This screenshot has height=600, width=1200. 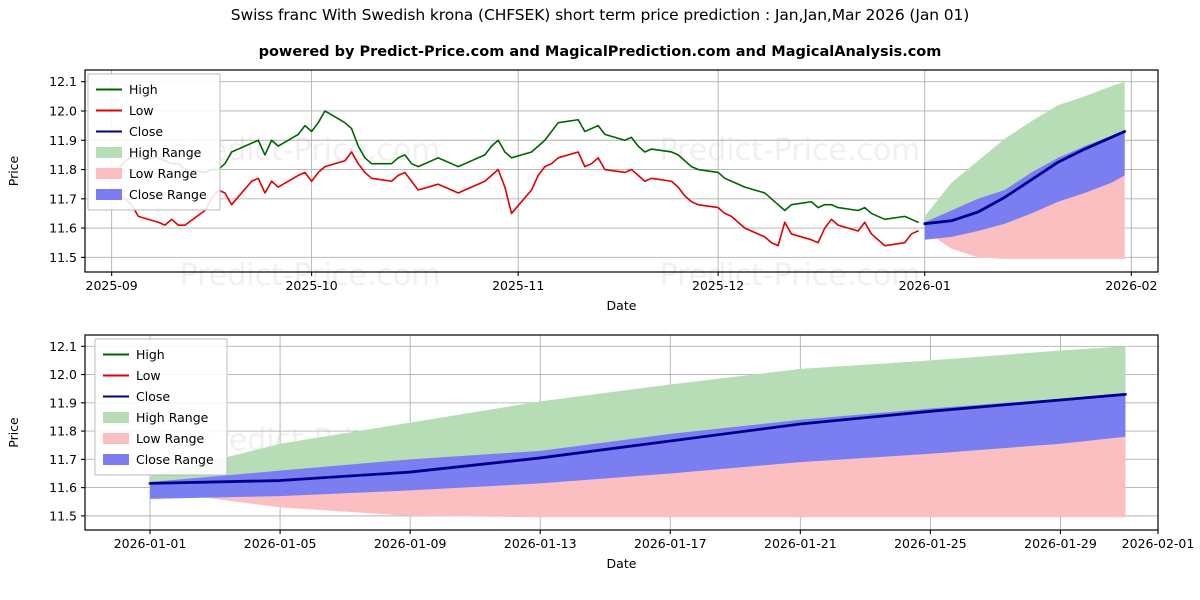 What do you see at coordinates (1158, 543) in the screenshot?
I see `x-tick-label: 2026-02-01` at bounding box center [1158, 543].